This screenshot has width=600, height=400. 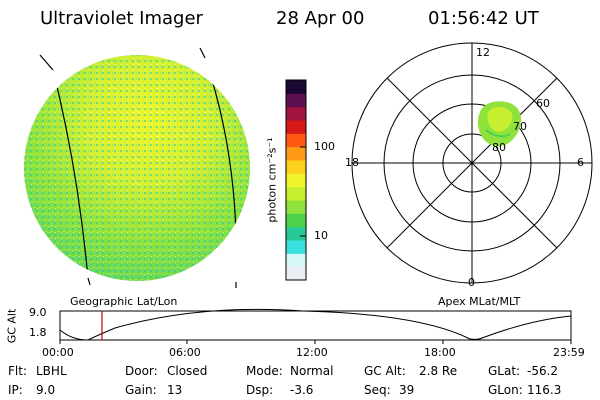 I want to click on glat-label: GLat:, so click(x=504, y=371).